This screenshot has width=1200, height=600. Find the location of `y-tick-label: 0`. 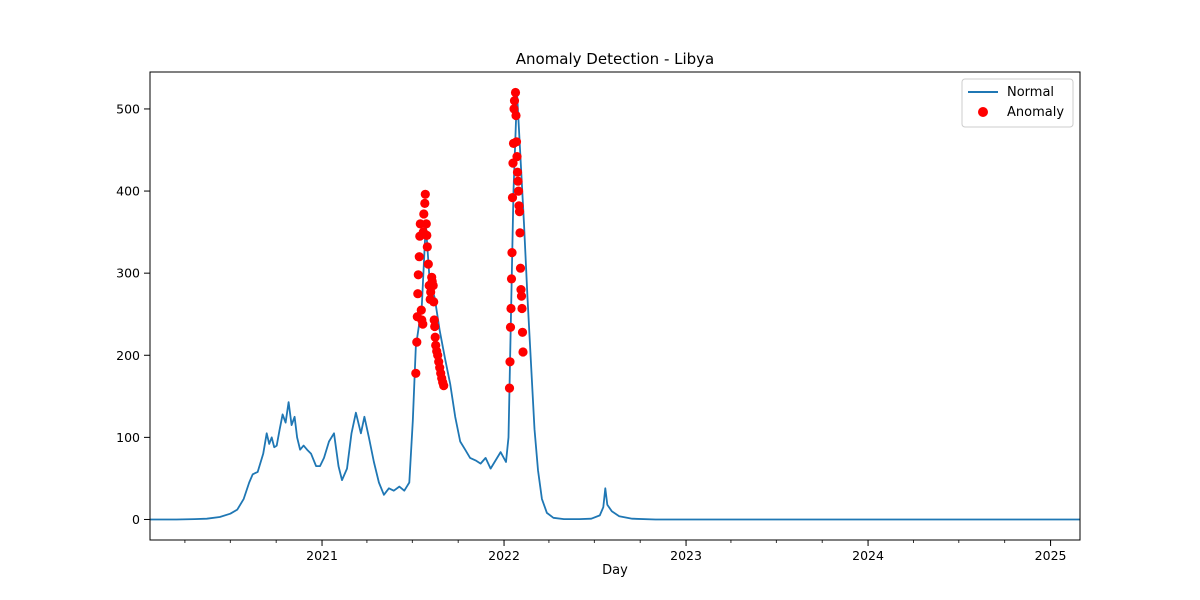

y-tick-label: 0 is located at coordinates (136, 519).